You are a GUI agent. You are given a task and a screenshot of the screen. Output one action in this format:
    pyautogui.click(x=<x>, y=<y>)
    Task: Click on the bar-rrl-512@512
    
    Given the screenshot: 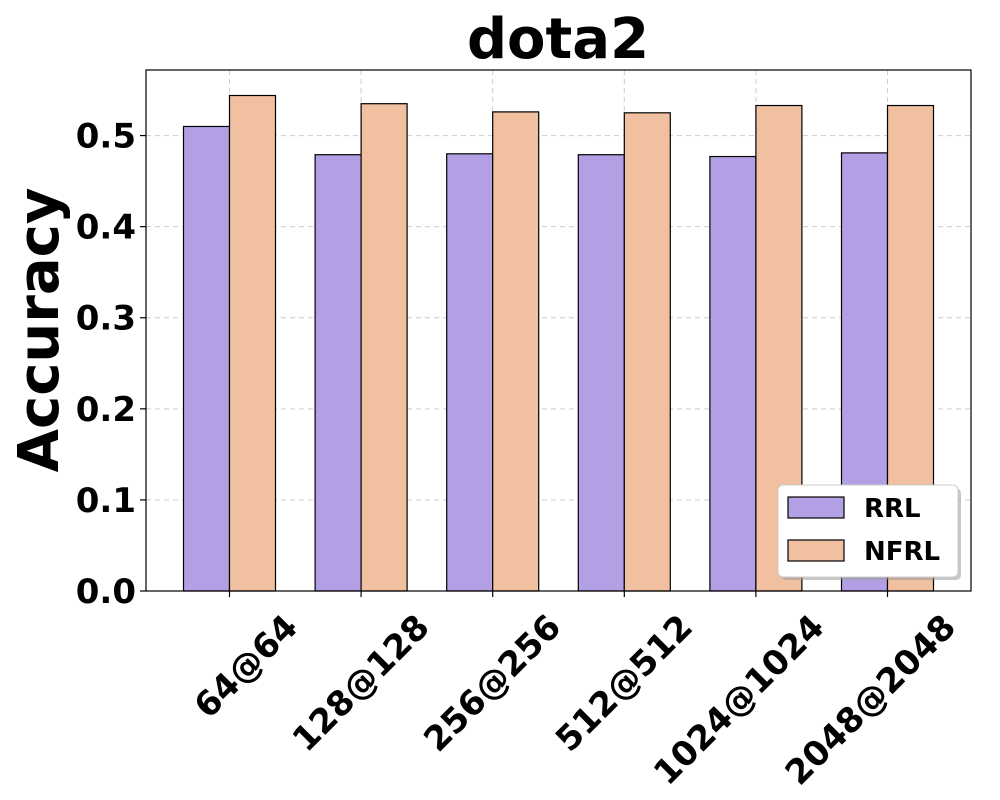 What is the action you would take?
    pyautogui.click(x=601, y=373)
    